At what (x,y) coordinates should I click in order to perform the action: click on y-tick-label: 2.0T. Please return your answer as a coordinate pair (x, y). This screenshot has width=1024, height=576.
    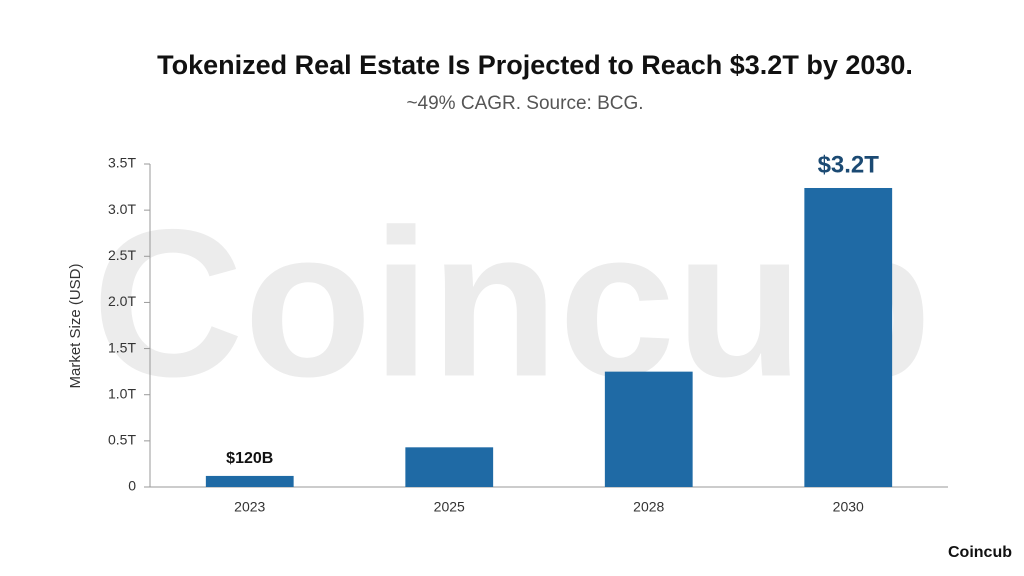
    Looking at the image, I should click on (122, 301).